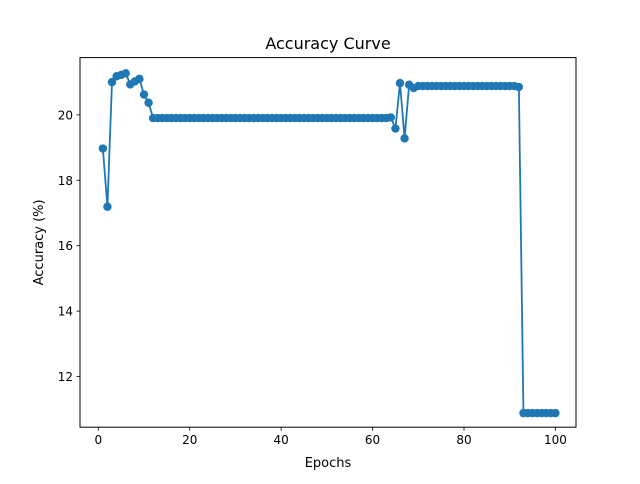 Image resolution: width=640 pixels, height=484 pixels. Describe the element at coordinates (327, 43) in the screenshot. I see `chart-title: Accuracy Curve` at that location.